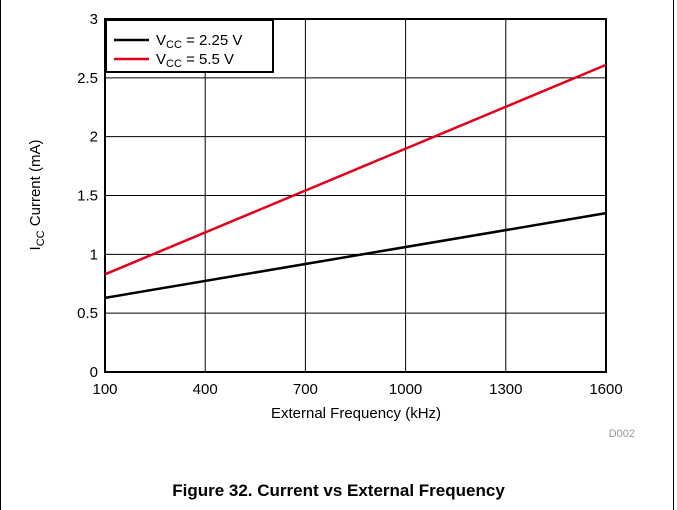  What do you see at coordinates (357, 389) in the screenshot?
I see `x-axis-ticks: 100 400 700 1000 1300 1600` at bounding box center [357, 389].